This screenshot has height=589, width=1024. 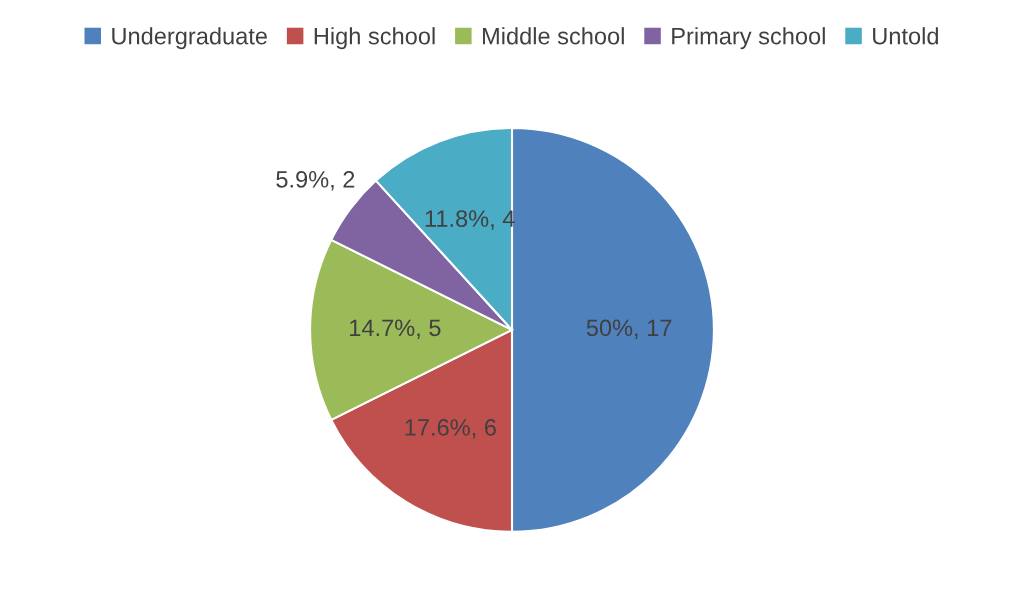 I want to click on data-label: 14.7%, 5, so click(x=395, y=329).